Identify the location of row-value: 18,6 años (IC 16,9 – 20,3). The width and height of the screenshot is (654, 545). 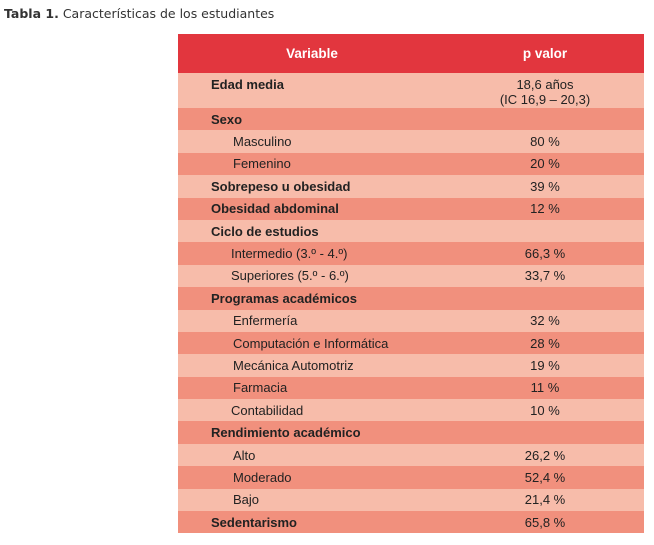
(545, 92).